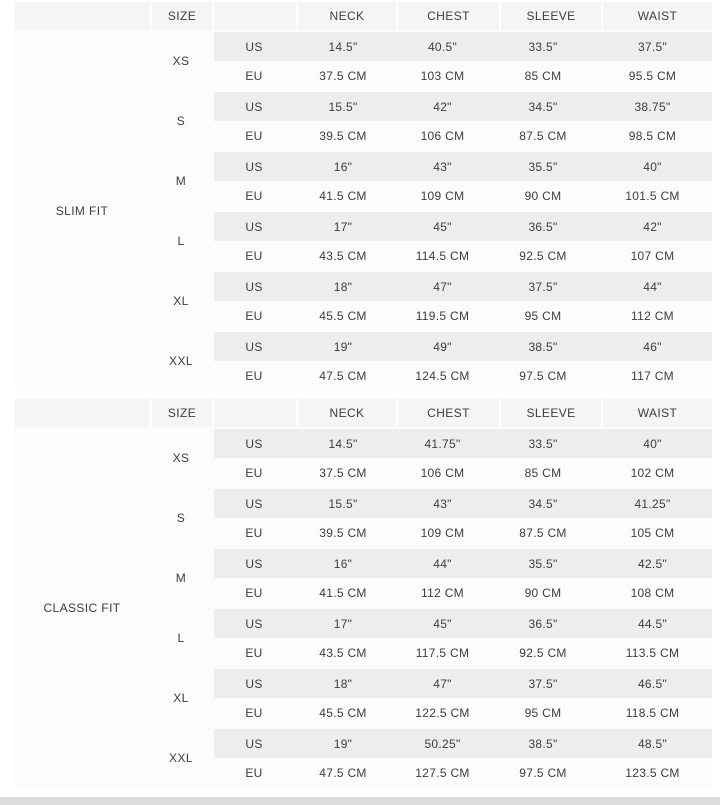 This screenshot has height=805, width=720. I want to click on measurement-row: EU 41.5 CM 112 CM 90 CM 108 CM, so click(463, 592).